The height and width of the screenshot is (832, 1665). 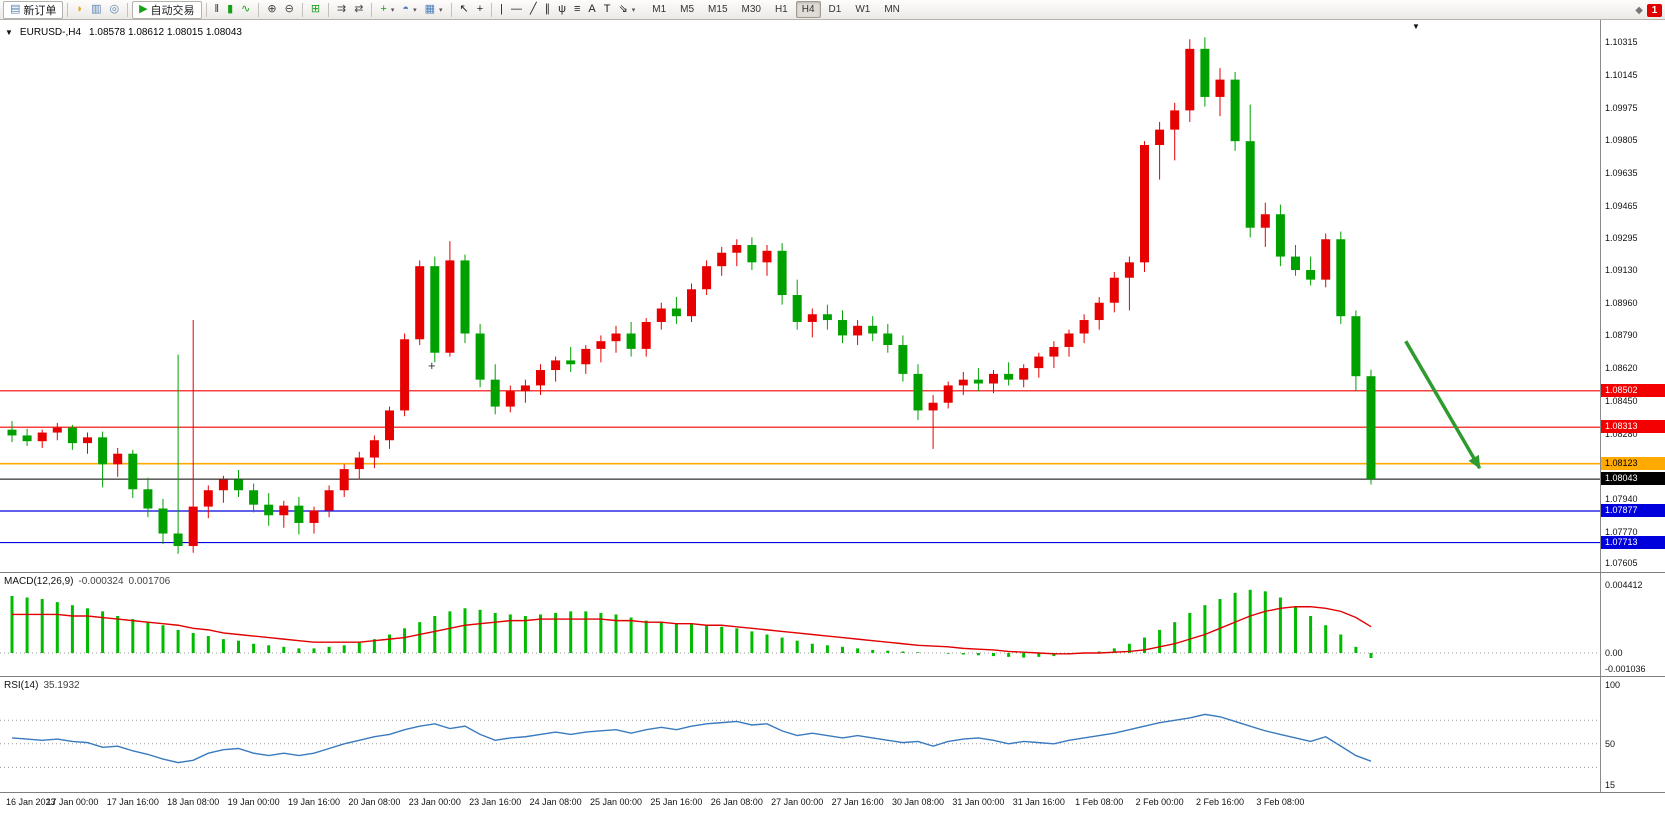 I want to click on equidistant-channel-button: ∥, so click(x=548, y=10).